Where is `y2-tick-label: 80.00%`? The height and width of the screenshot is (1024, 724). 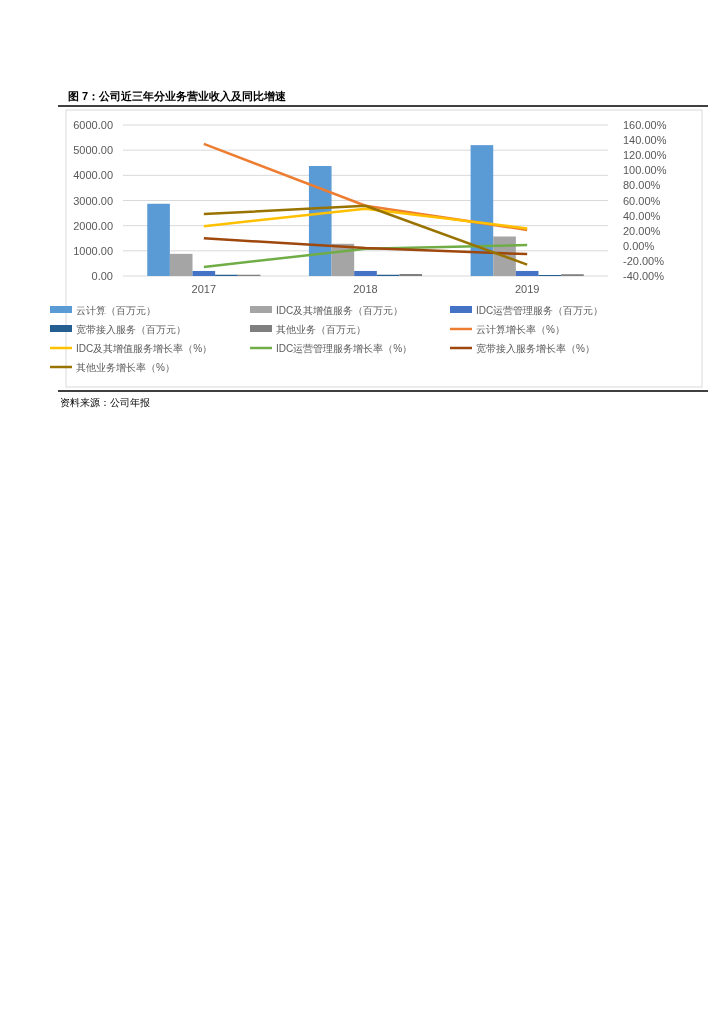 y2-tick-label: 80.00% is located at coordinates (642, 185).